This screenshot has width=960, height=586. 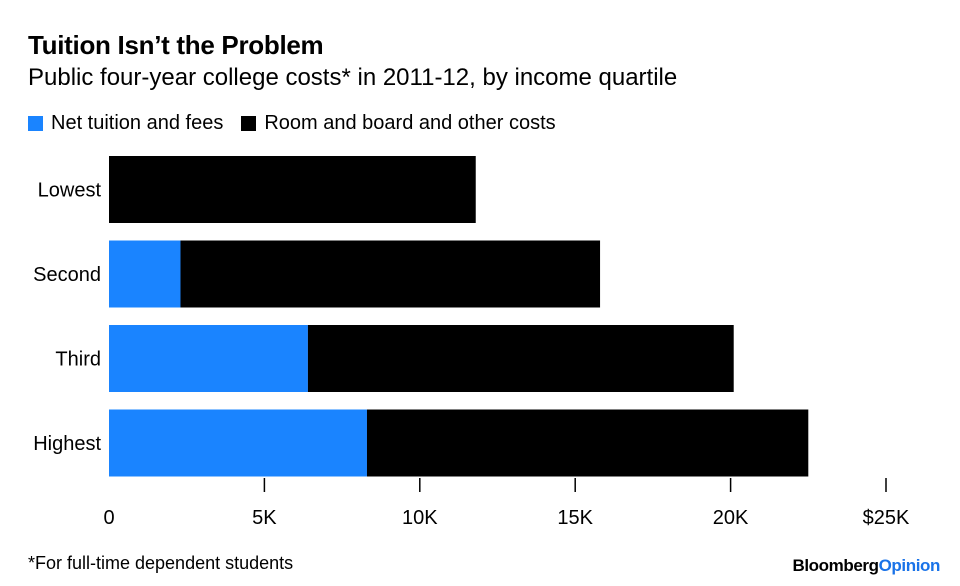 I want to click on category-label-third: Third, so click(x=78, y=360).